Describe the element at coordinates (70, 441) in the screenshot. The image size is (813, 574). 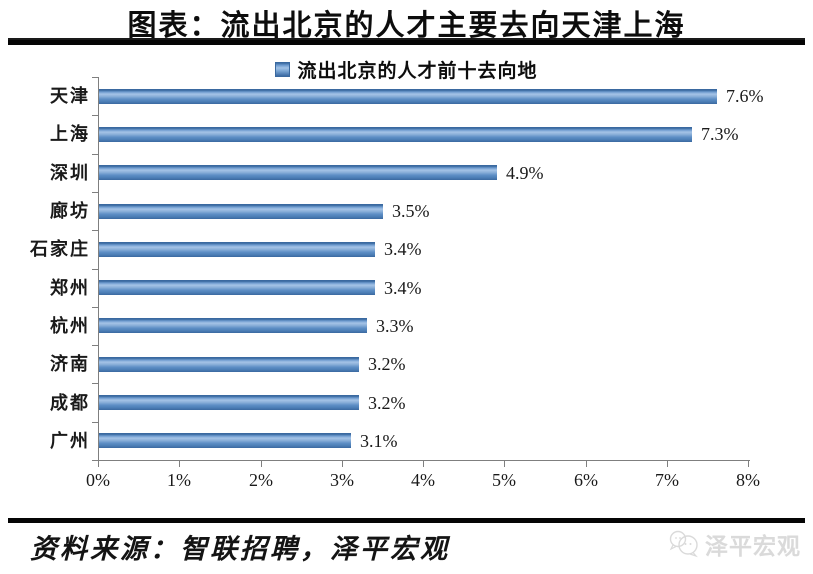
I see `category-label: 广州` at that location.